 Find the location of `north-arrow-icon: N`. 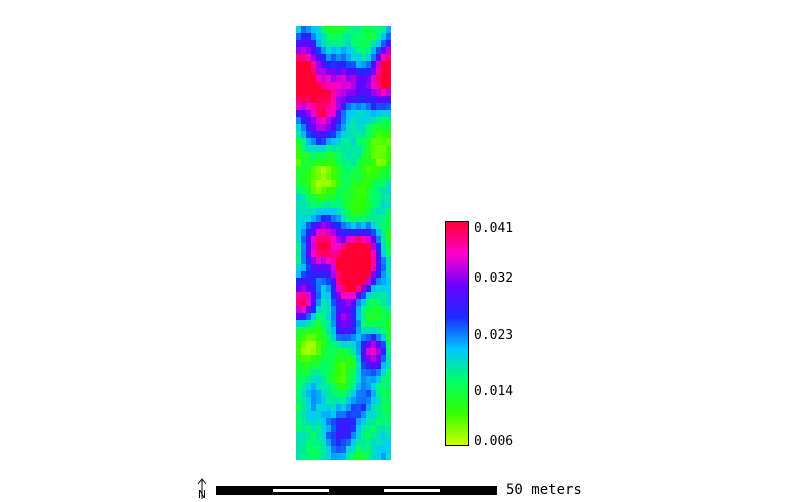

north-arrow-icon: N is located at coordinates (202, 489).